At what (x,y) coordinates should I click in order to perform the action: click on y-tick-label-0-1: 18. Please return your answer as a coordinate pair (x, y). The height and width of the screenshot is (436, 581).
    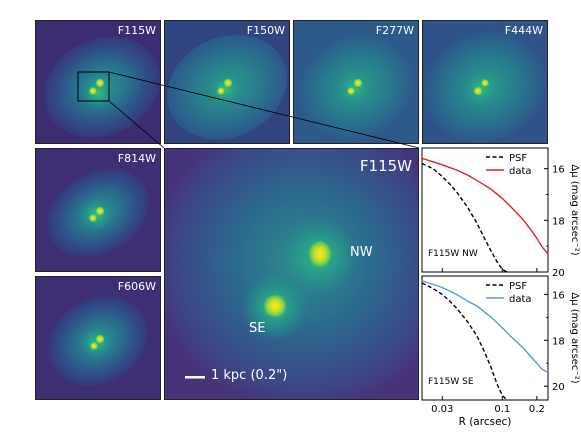
    Looking at the image, I should click on (558, 221).